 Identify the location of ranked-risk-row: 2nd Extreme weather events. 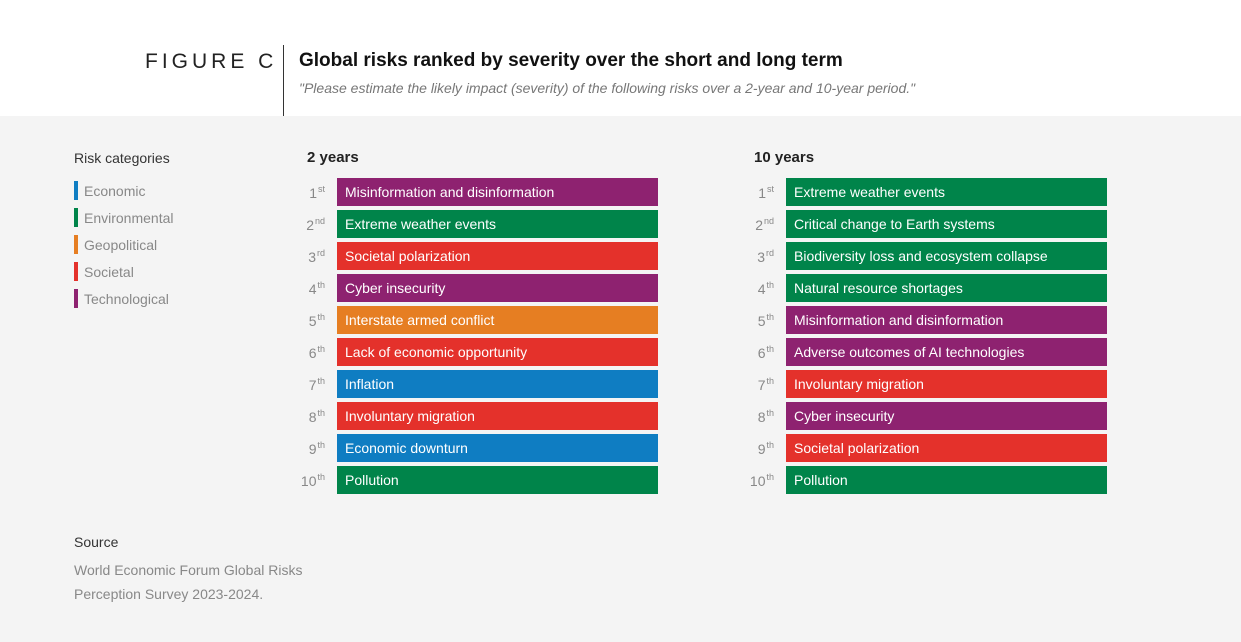
(482, 226).